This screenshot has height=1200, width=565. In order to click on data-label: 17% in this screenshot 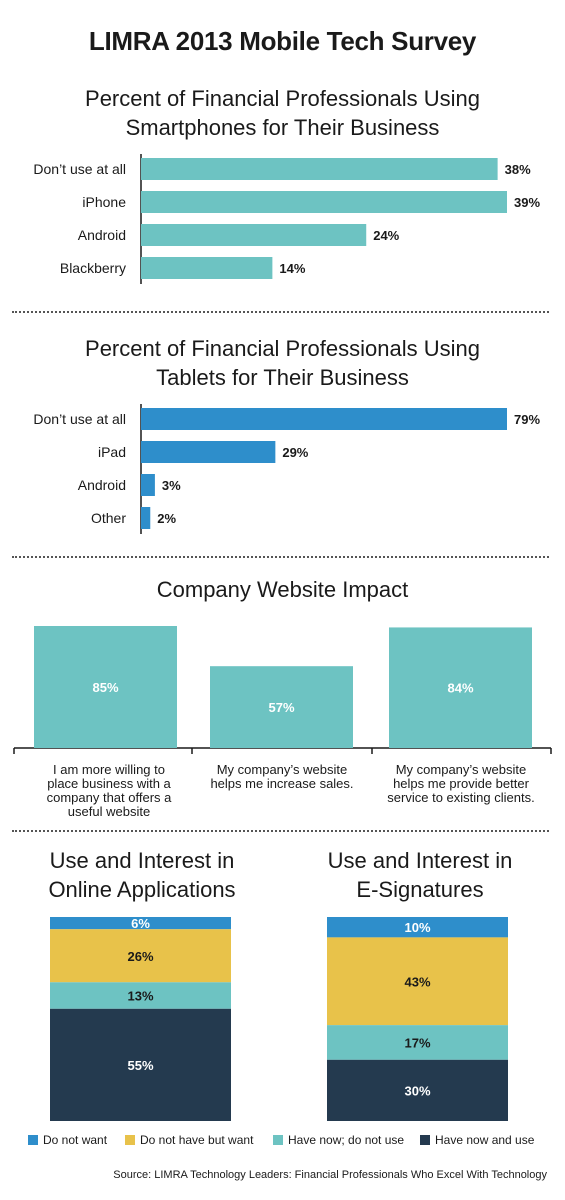, I will do `click(417, 1042)`.